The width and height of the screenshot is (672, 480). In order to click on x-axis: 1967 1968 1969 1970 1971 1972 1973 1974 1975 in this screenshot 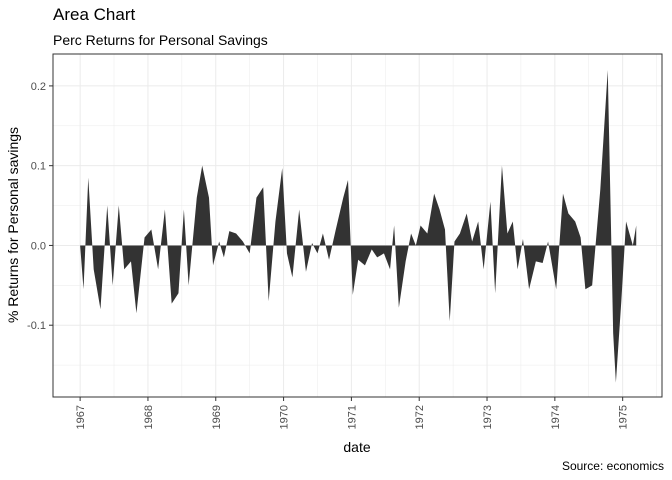, I will do `click(352, 413)`.